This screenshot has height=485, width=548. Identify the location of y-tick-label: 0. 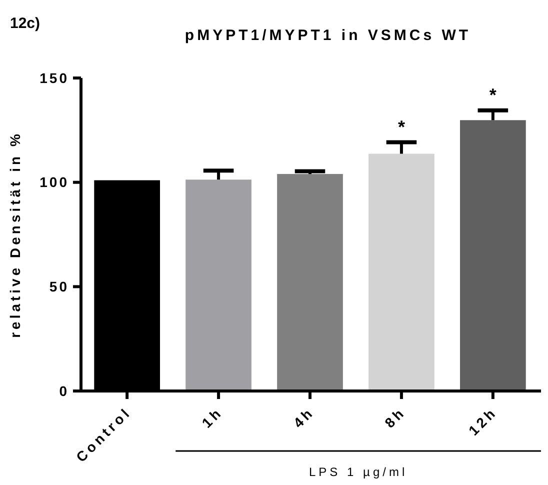
(64, 390).